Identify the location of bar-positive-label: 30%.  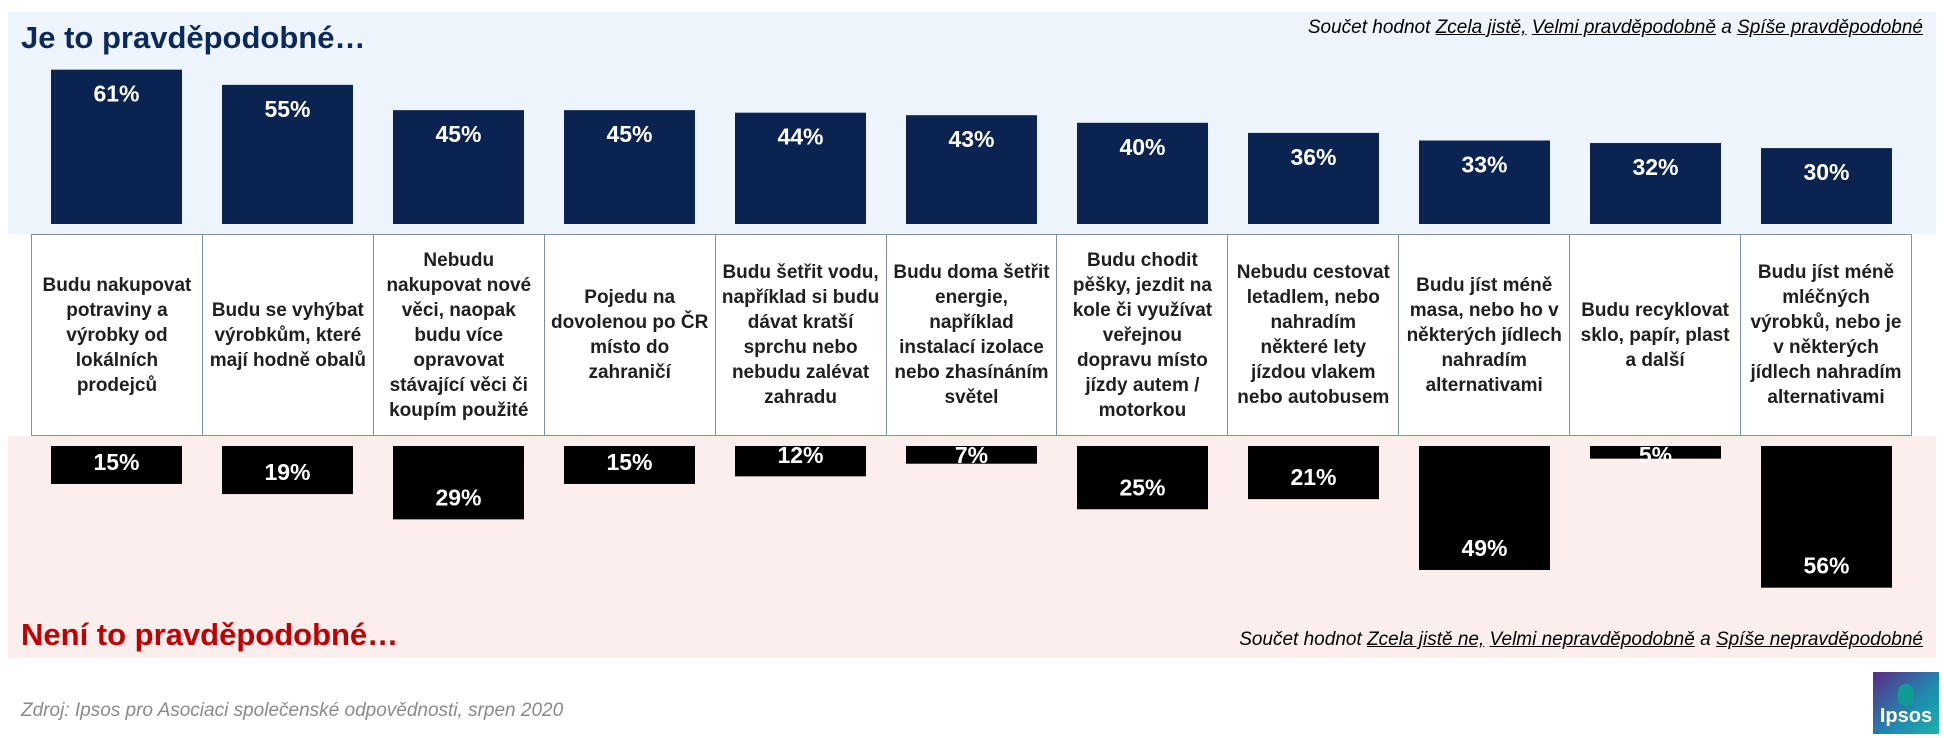
(1826, 172).